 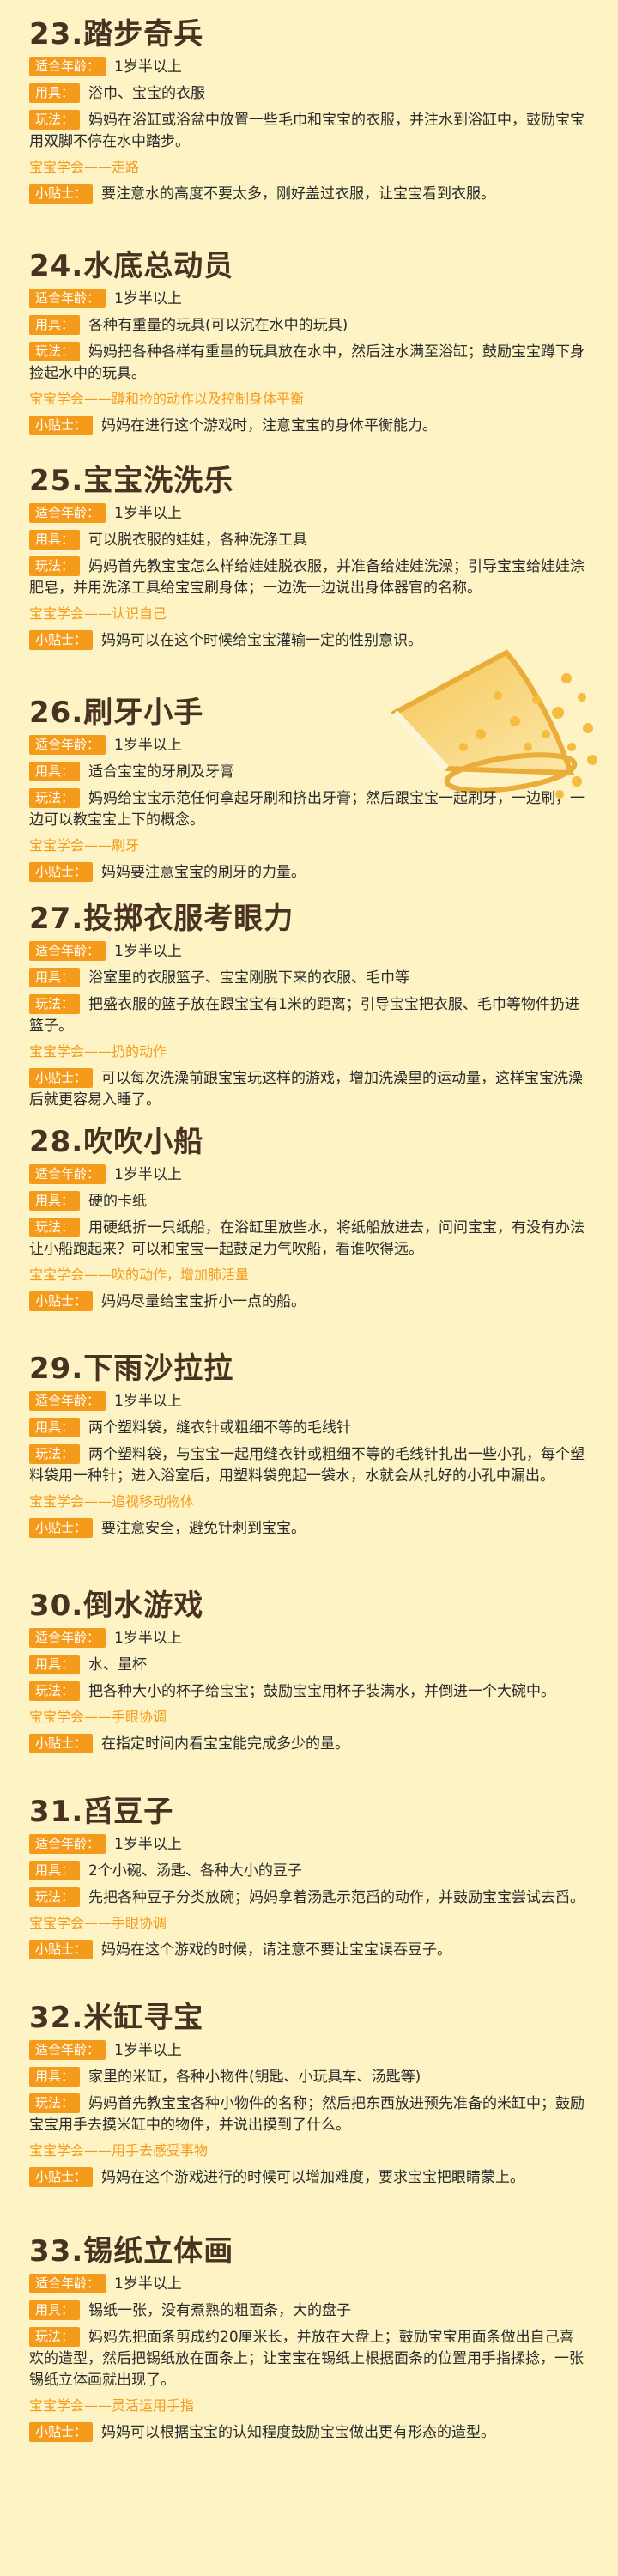 I want to click on learn-line: 宝宝学会——刷牙, so click(x=84, y=845).